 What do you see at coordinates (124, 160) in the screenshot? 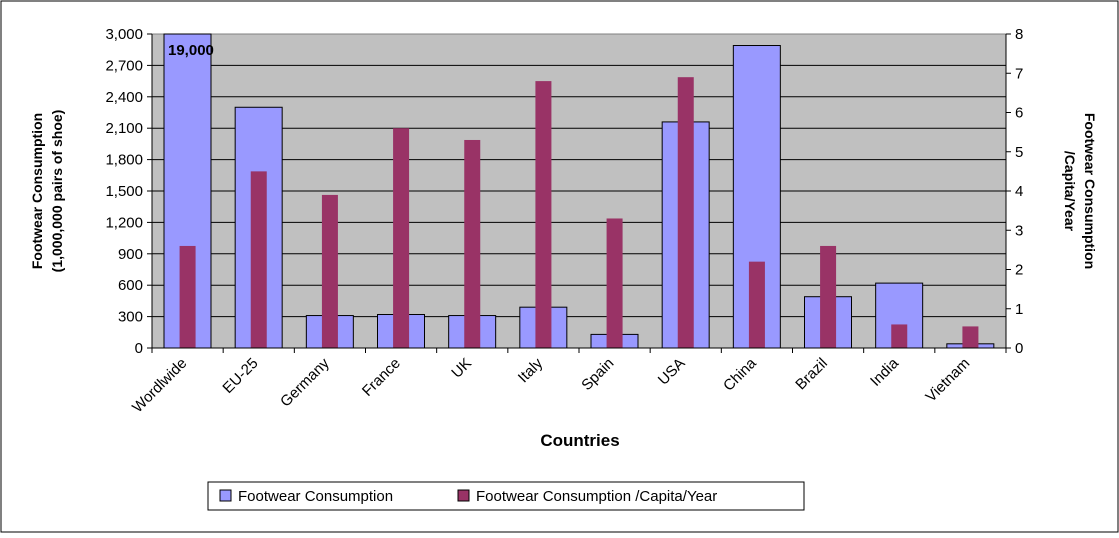
I see `left-tick-label: 1,800` at bounding box center [124, 160].